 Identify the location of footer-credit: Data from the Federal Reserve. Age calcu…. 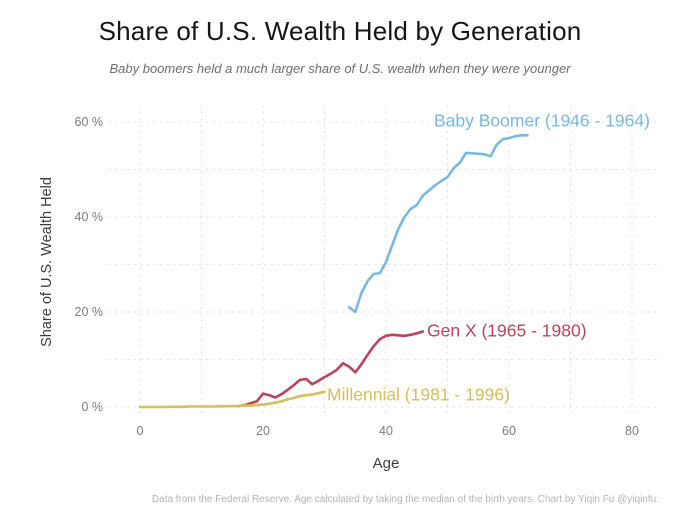
(405, 499).